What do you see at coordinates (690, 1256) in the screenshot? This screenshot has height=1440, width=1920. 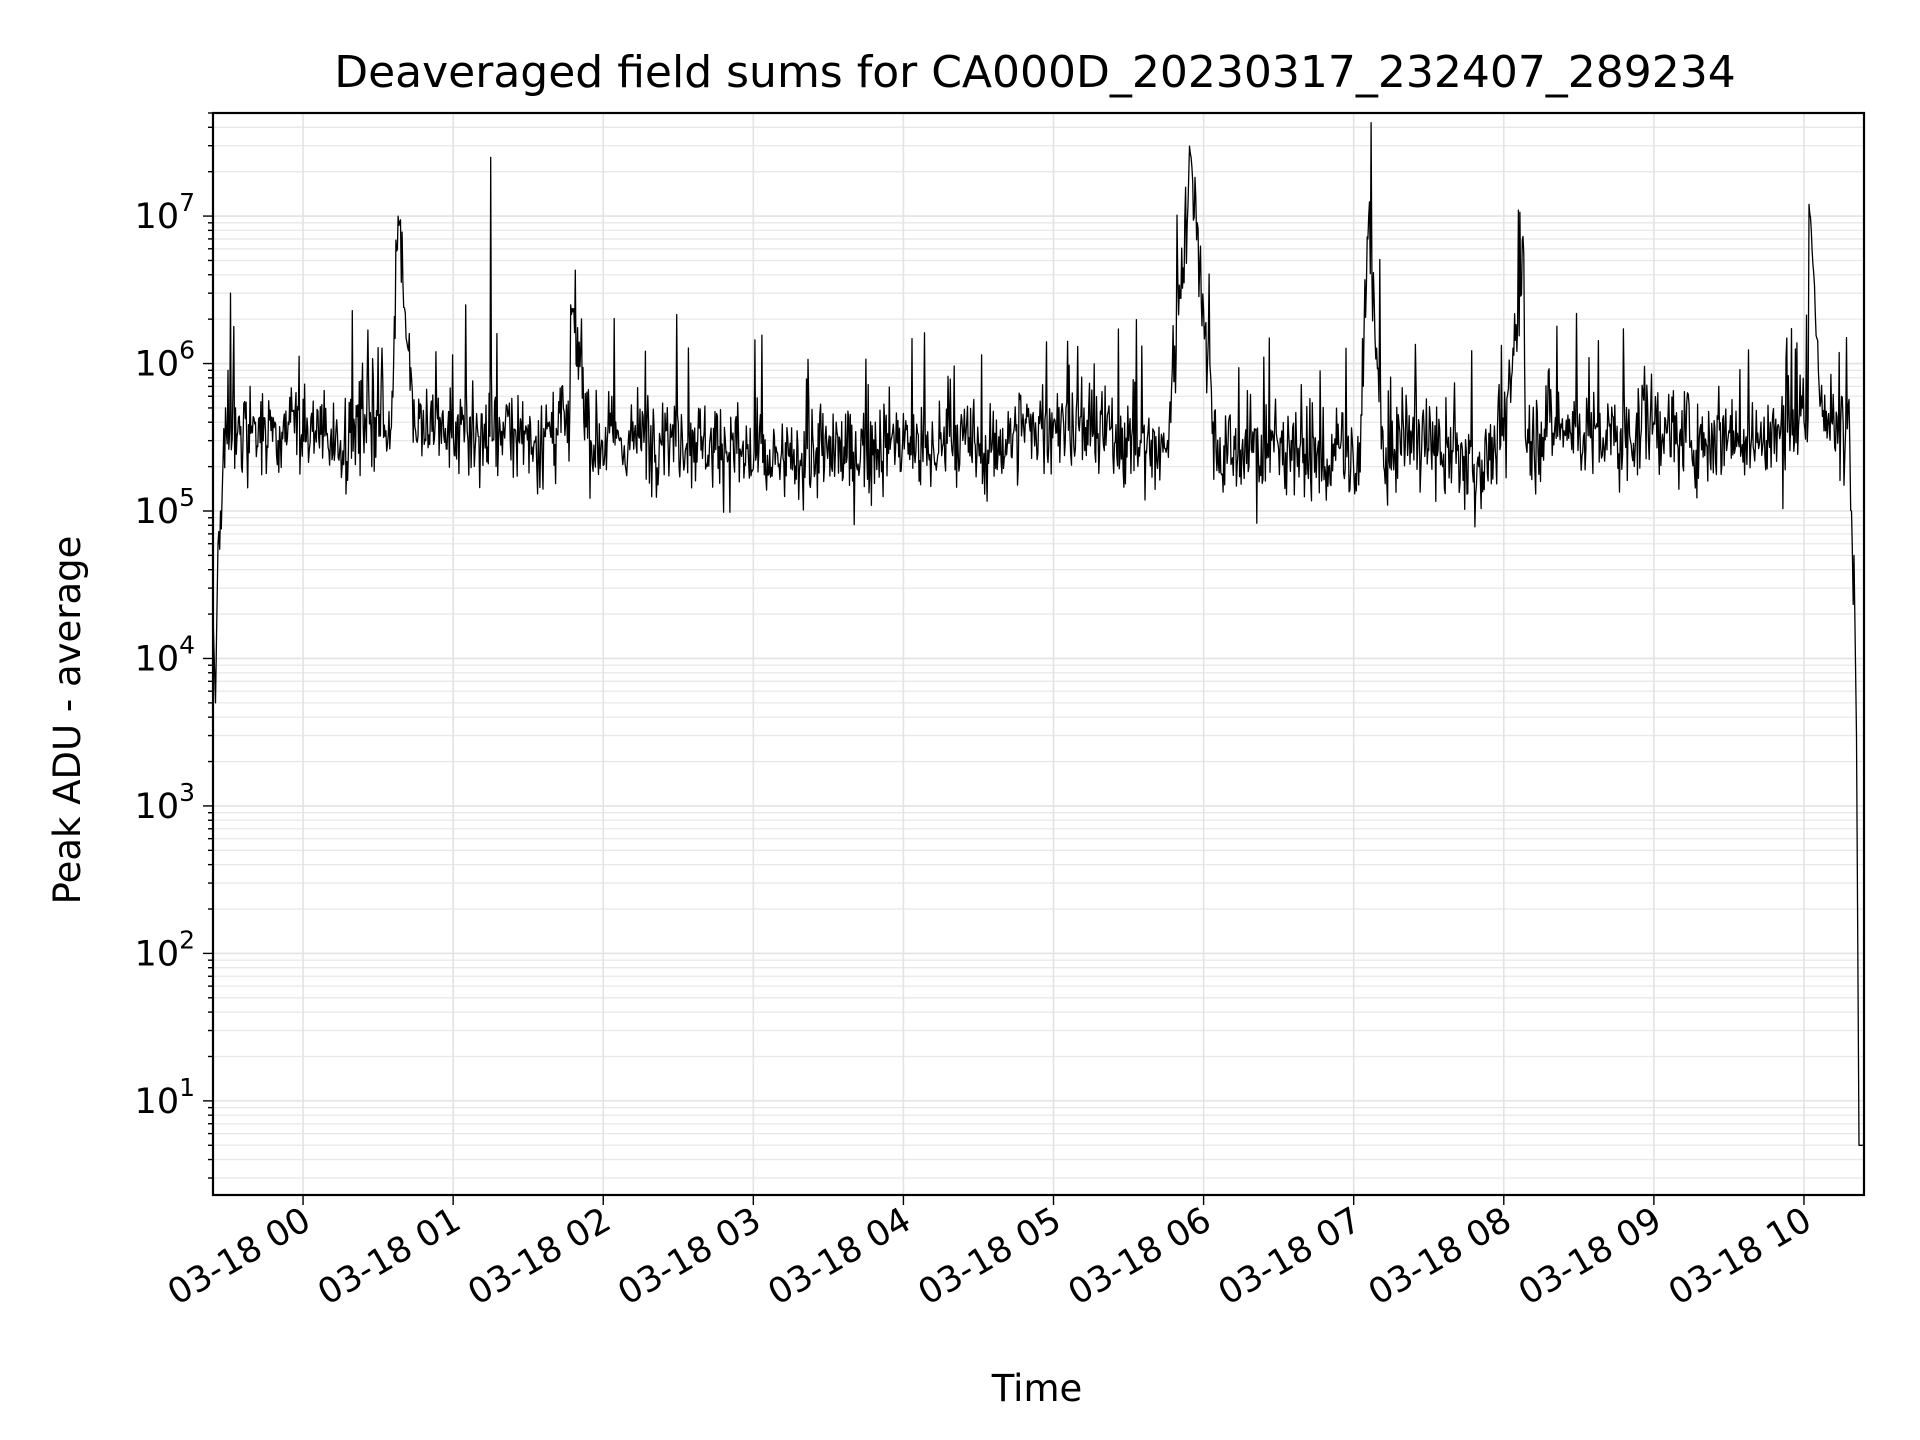 I see `x-tick-label: 03-18 03` at bounding box center [690, 1256].